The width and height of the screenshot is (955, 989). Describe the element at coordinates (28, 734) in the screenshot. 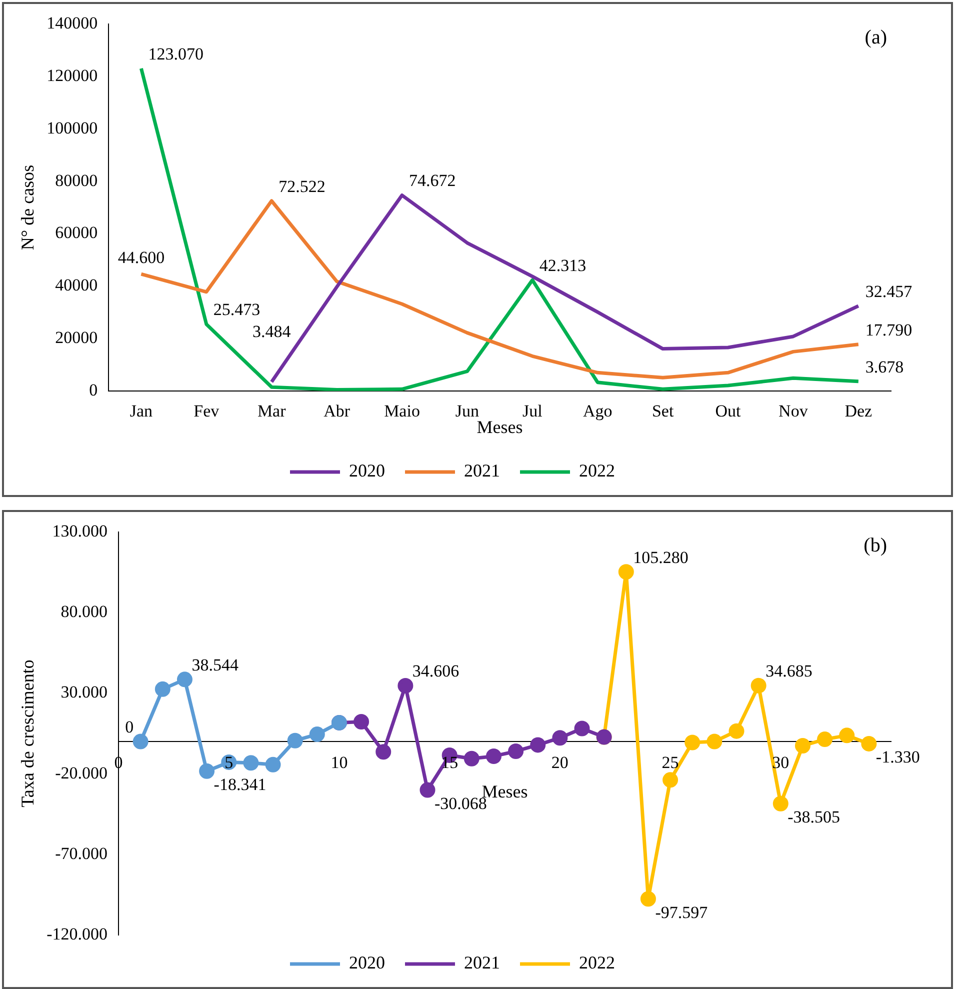

I see `y-axis-title: Taxa de crescimento` at that location.